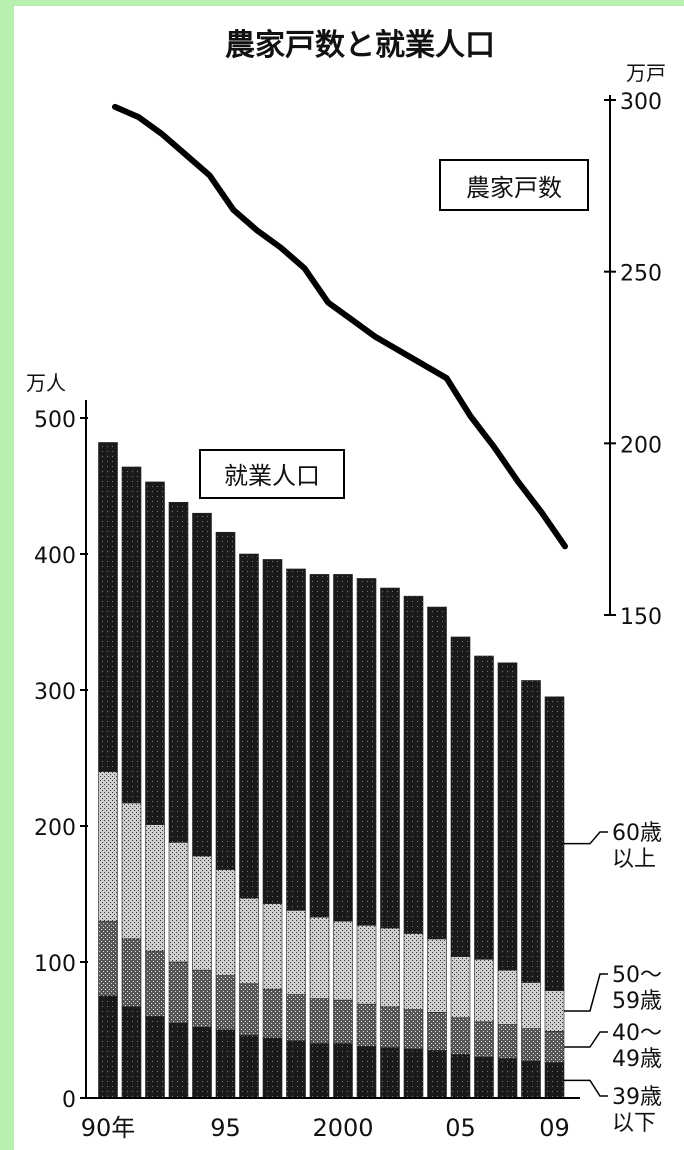  I want to click on bar-2003, so click(413, 847).